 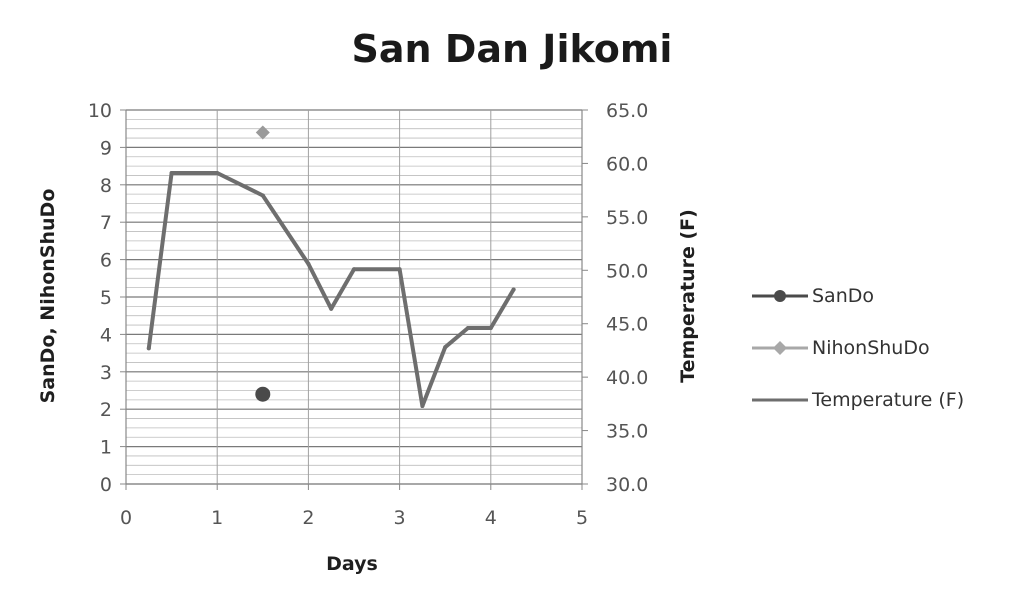 I want to click on y-right-tick-label: 60.0, so click(x=627, y=164).